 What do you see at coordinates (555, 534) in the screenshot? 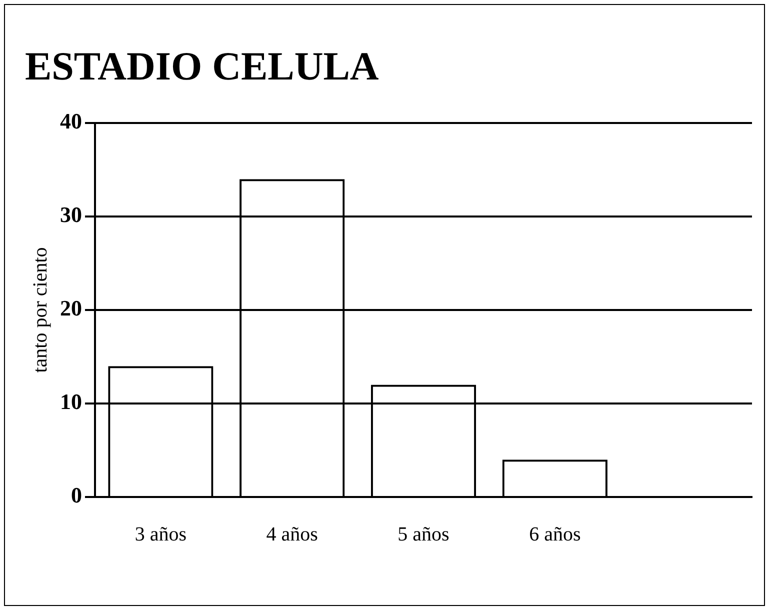
I see `x-tick-label: 6 años` at bounding box center [555, 534].